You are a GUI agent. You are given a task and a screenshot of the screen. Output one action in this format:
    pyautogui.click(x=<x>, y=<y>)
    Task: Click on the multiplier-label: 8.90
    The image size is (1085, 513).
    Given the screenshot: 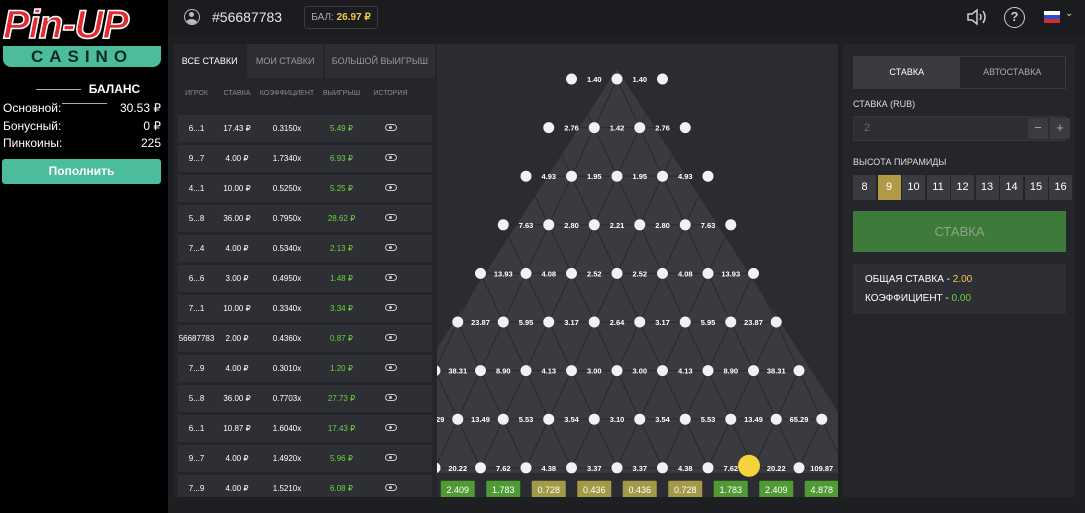 What is the action you would take?
    pyautogui.click(x=730, y=371)
    